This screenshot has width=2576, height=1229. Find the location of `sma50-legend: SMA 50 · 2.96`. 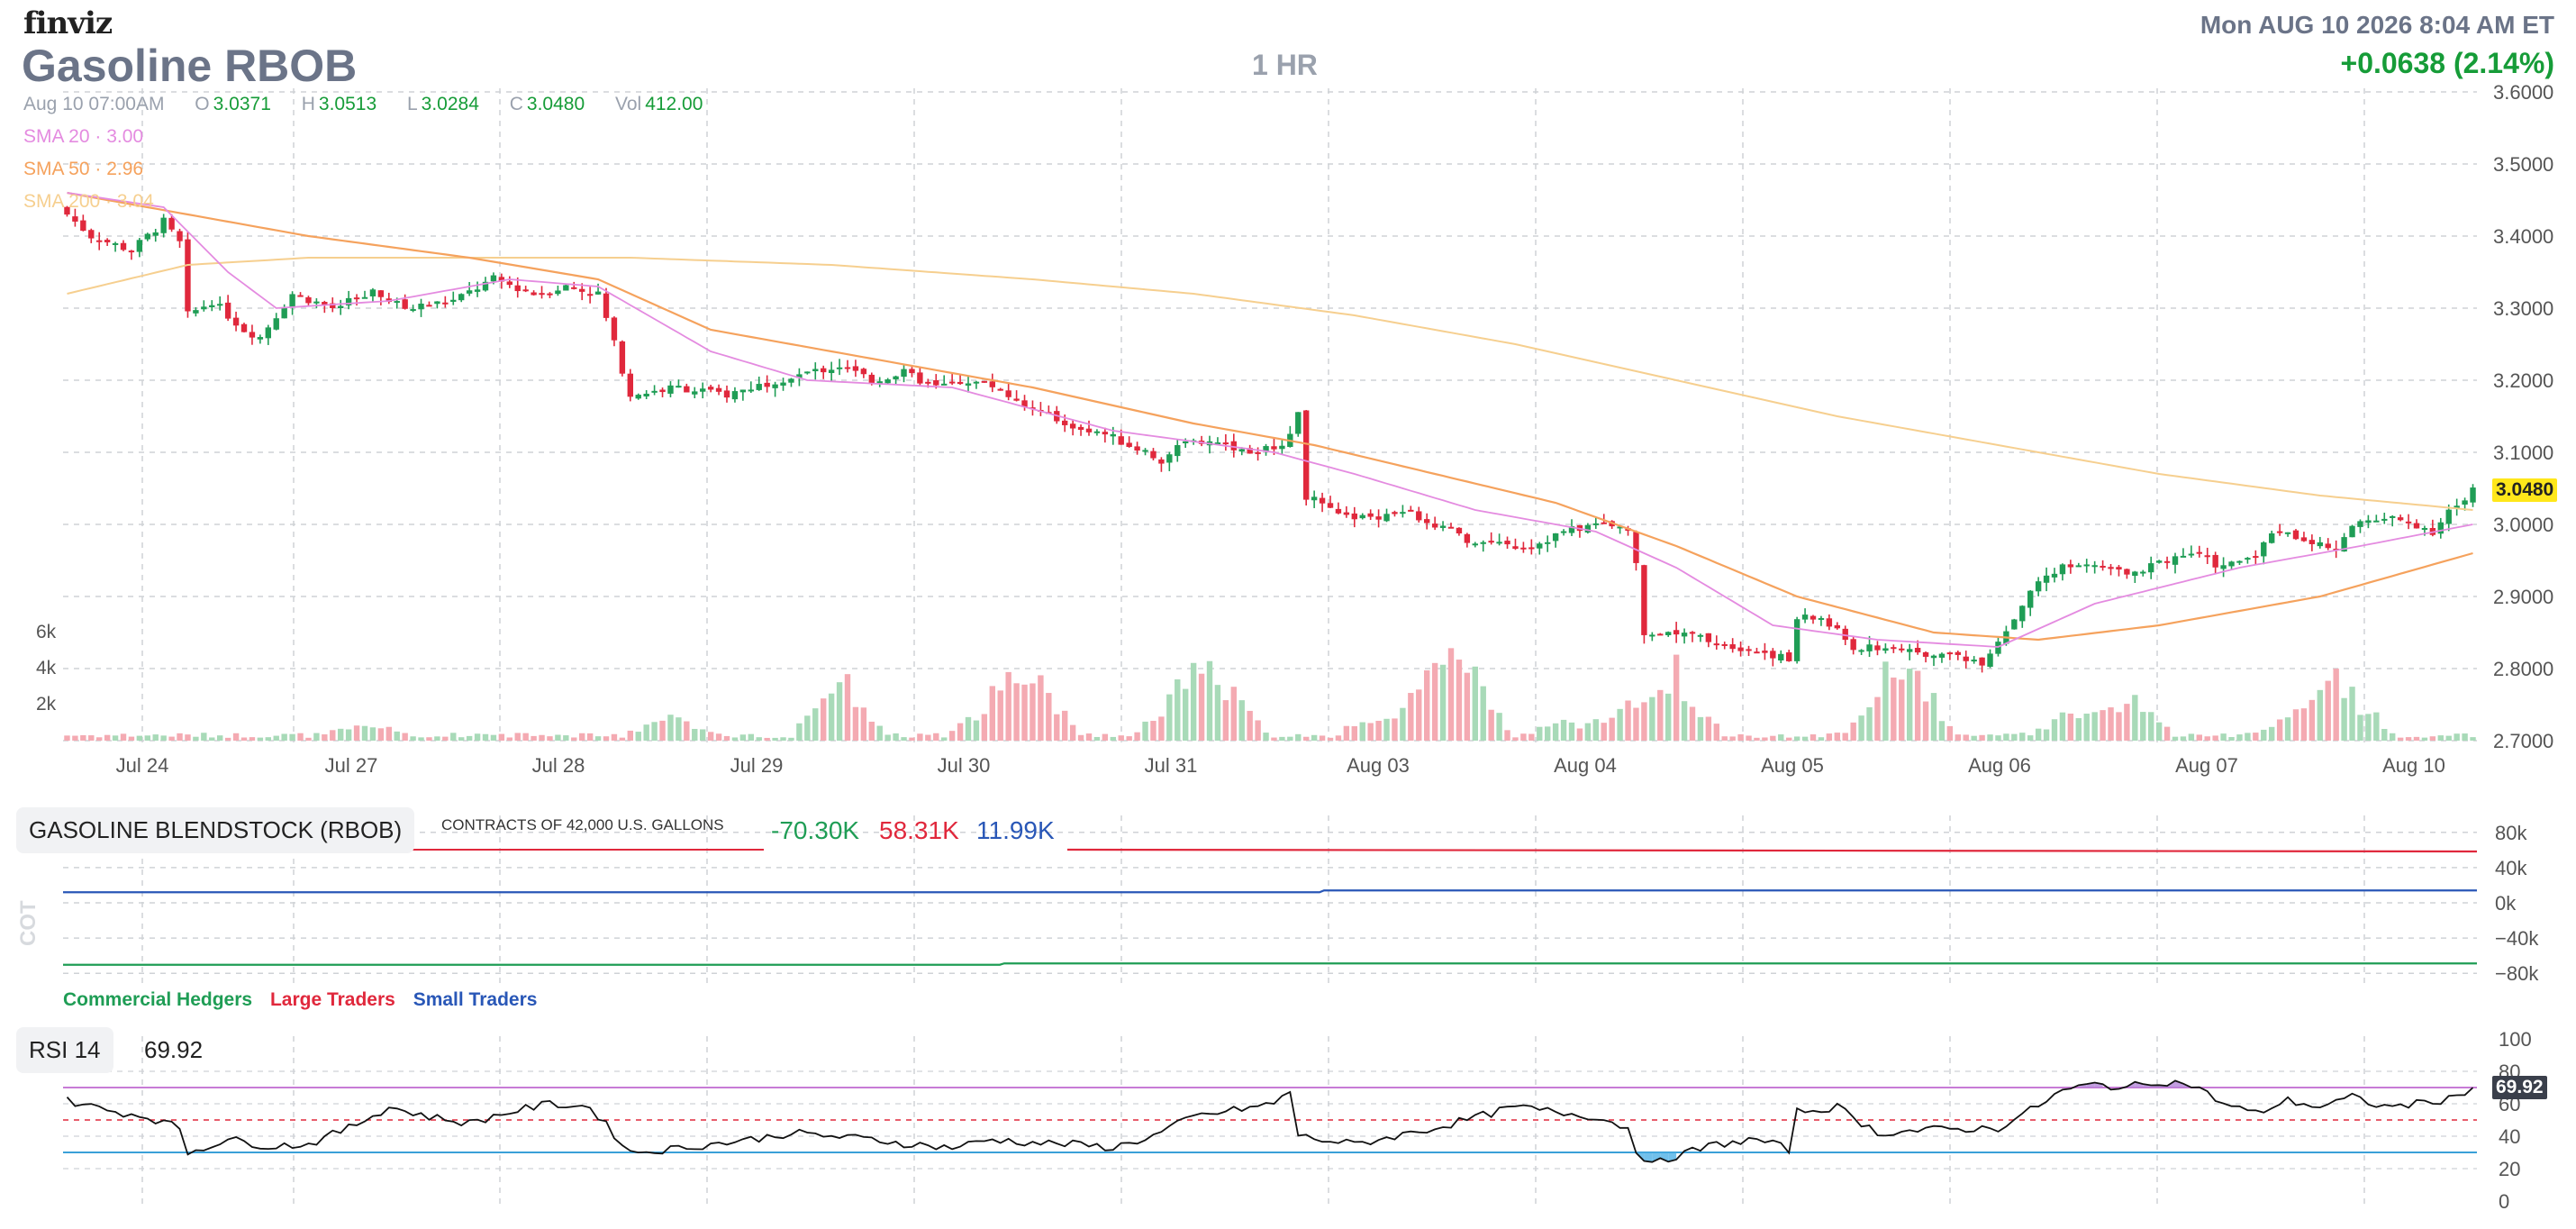

sma50-legend: SMA 50 · 2.96 is located at coordinates (84, 169).